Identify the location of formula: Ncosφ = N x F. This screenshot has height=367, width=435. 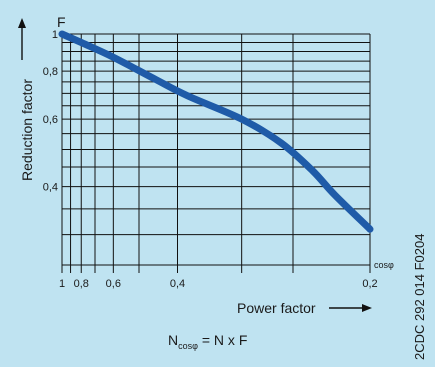
(207, 341).